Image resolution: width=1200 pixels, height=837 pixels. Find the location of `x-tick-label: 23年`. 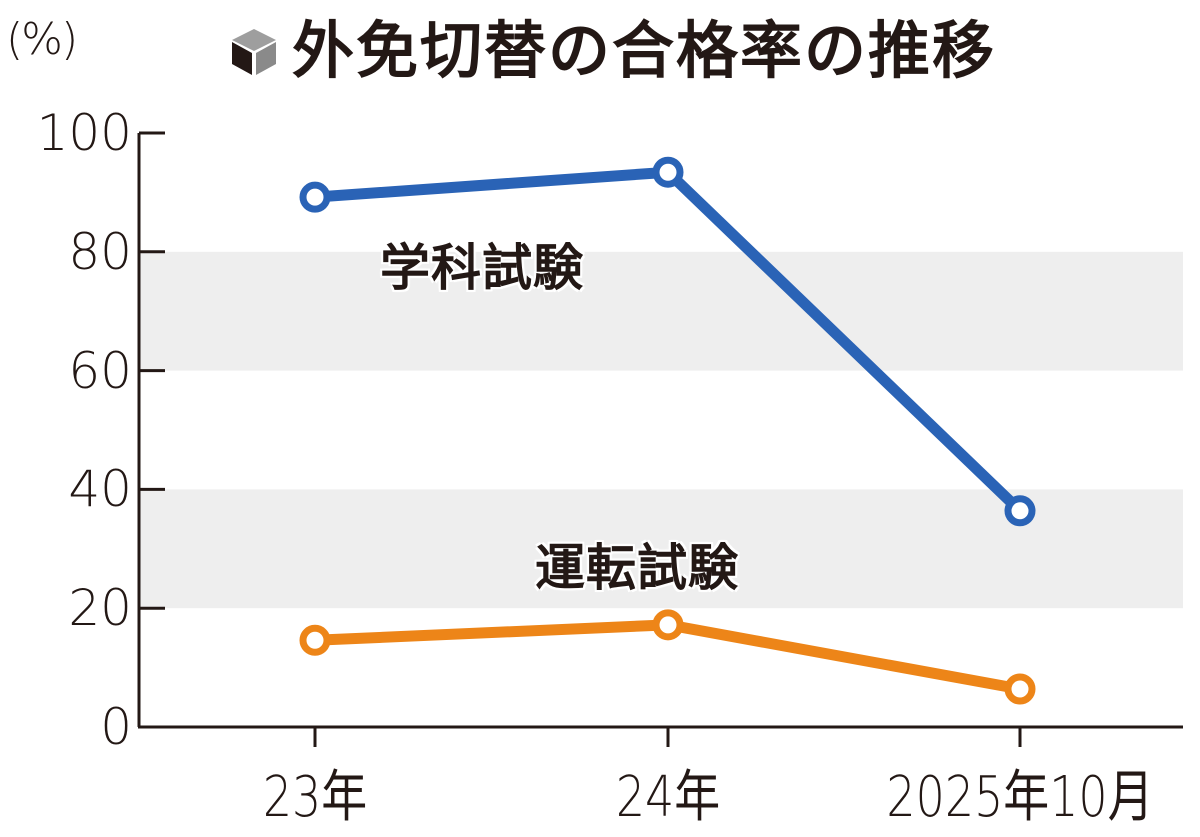

x-tick-label: 23年 is located at coordinates (315, 797).